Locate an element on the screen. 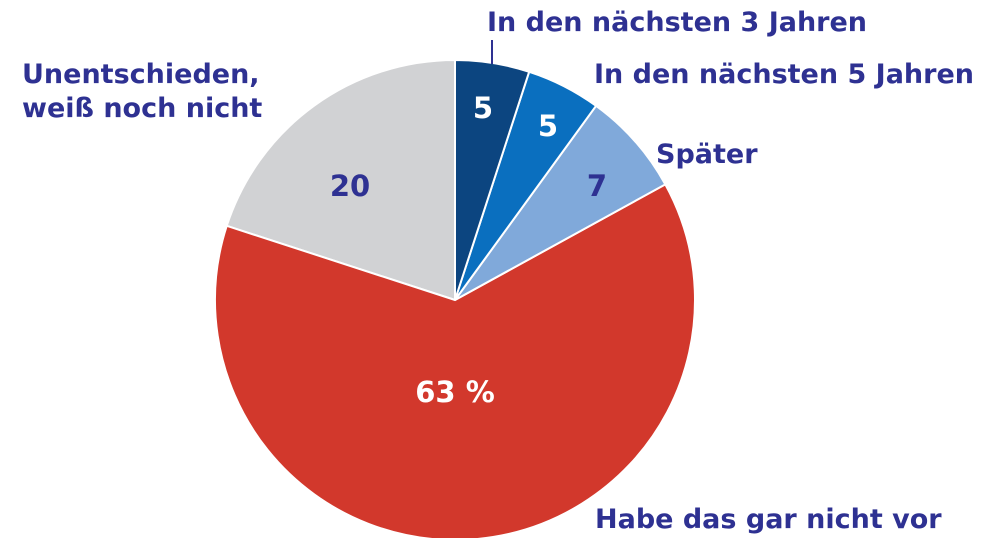 Image resolution: width=994 pixels, height=538 pixels. value-label: 20 is located at coordinates (350, 186).